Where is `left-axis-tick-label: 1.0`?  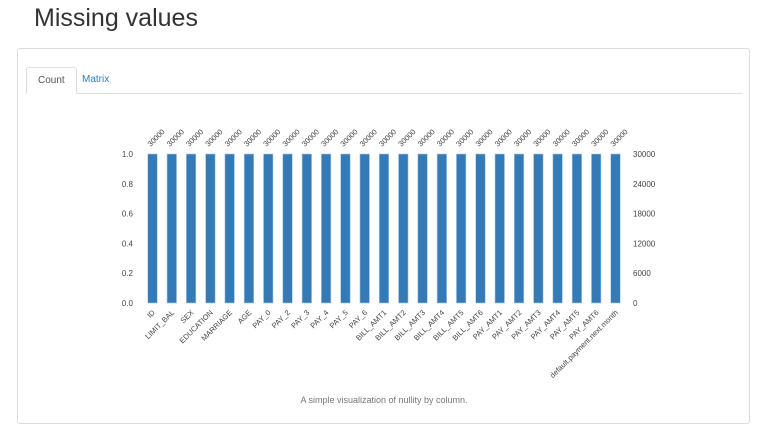
left-axis-tick-label: 1.0 is located at coordinates (128, 154).